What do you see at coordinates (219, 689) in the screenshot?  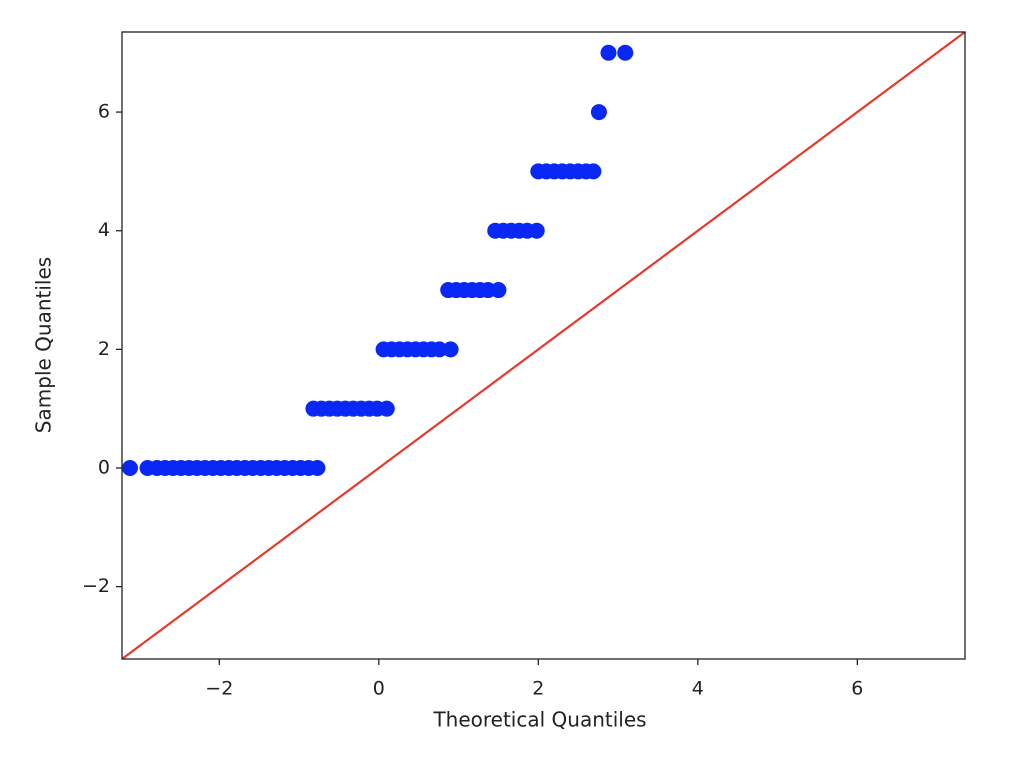 I see `x-tick-label: −2` at bounding box center [219, 689].